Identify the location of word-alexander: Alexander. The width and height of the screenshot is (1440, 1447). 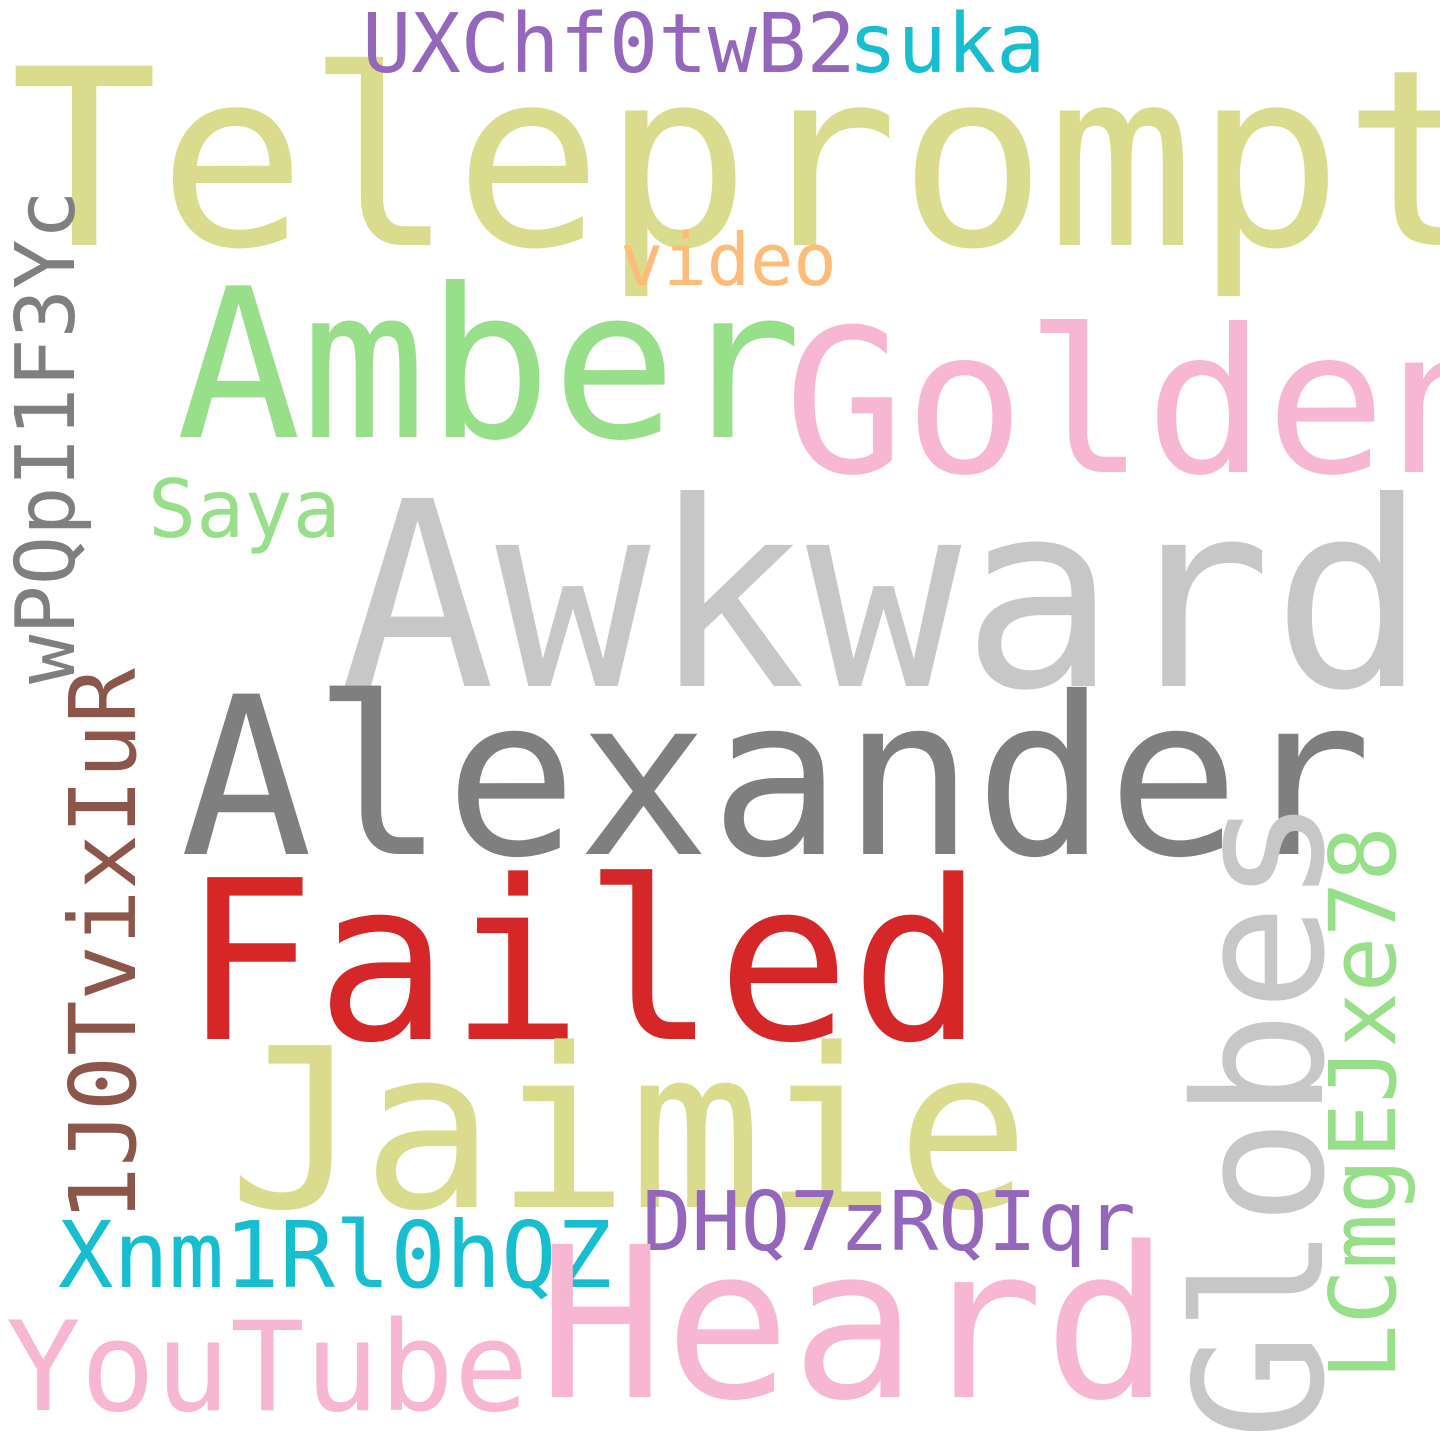
(776, 778).